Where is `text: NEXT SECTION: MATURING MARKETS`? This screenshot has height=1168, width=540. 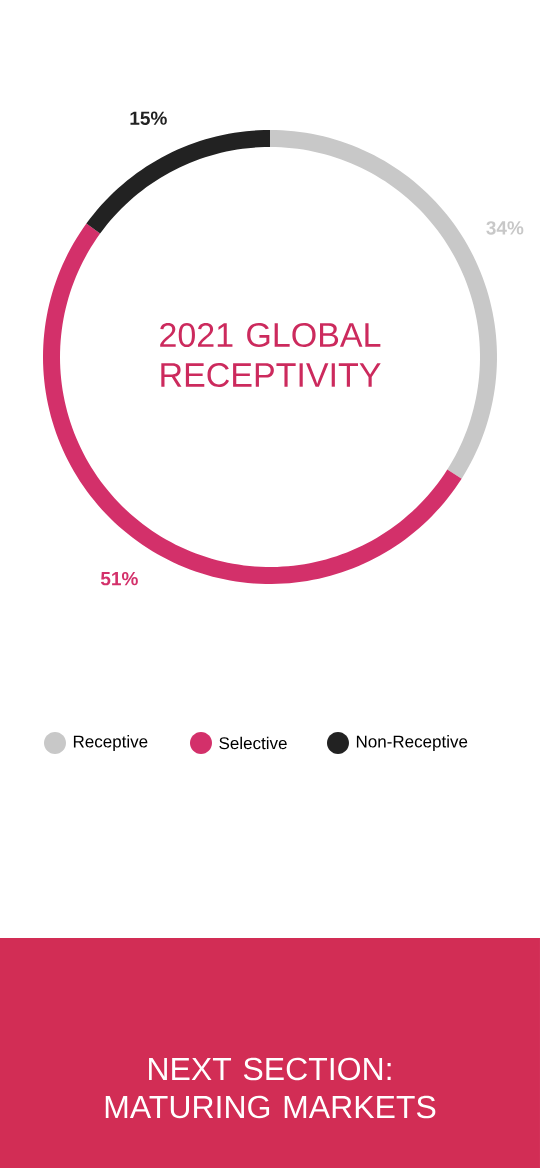
text: NEXT SECTION: MATURING MARKETS is located at coordinates (270, 1088).